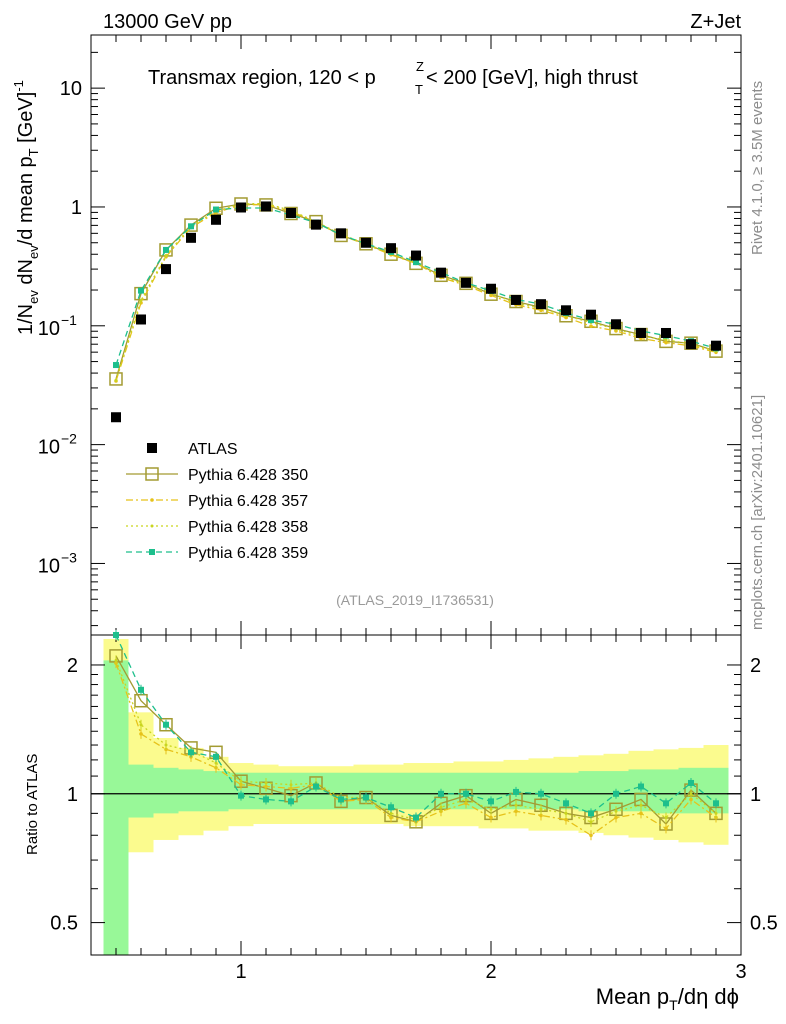  Describe the element at coordinates (152, 526) in the screenshot. I see `legend-marker-p358` at that location.